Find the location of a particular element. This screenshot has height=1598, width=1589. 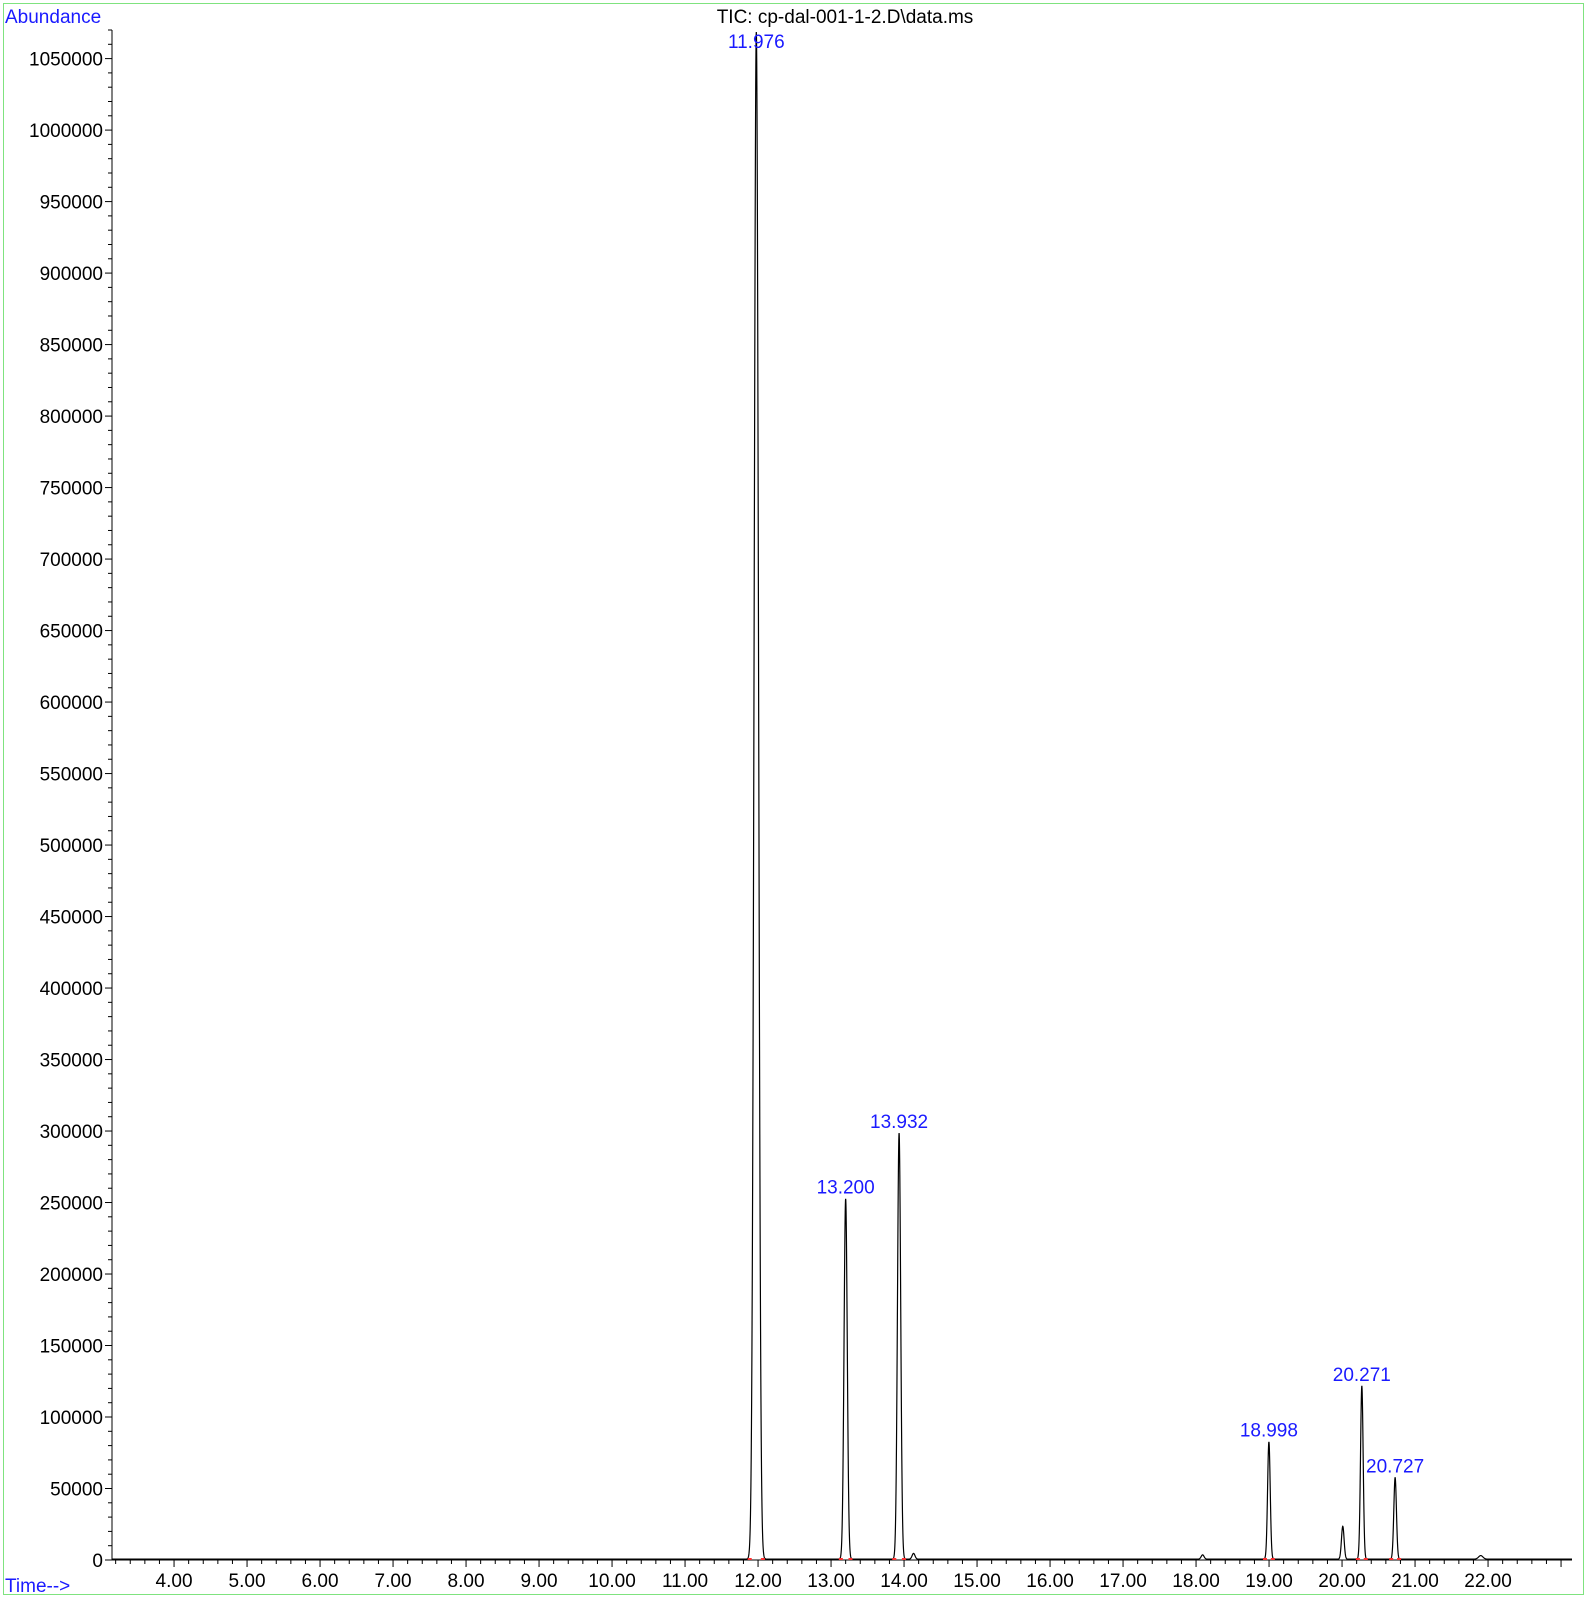

x-tick-label: 9.00 is located at coordinates (539, 1581).